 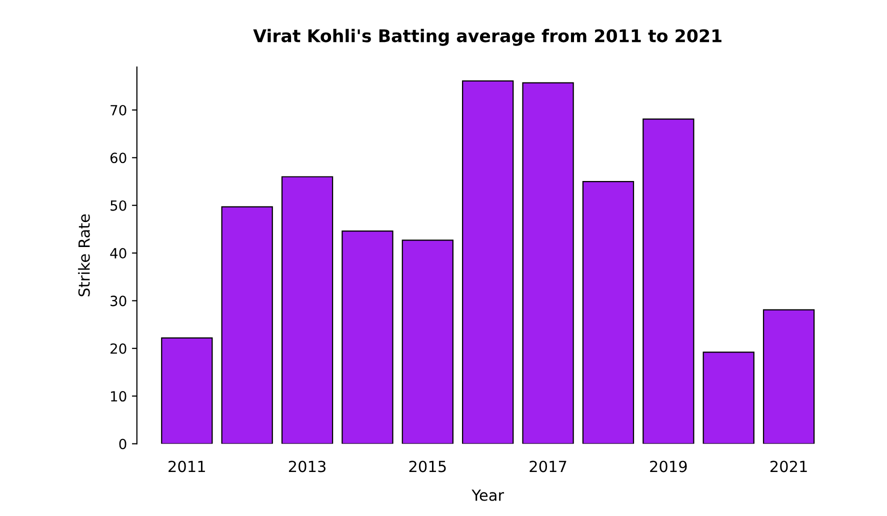 I want to click on y-tick-label: 10, so click(x=118, y=396).